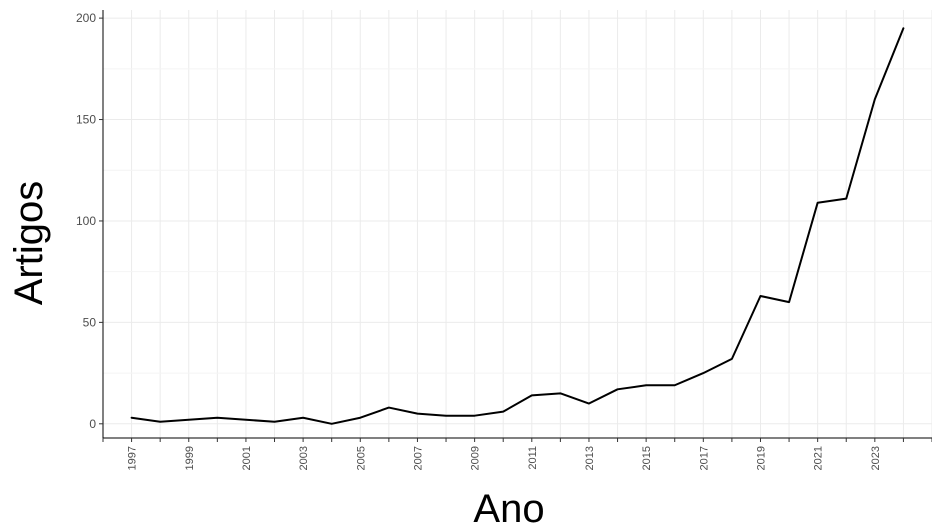 The height and width of the screenshot is (524, 932). Describe the element at coordinates (418, 458) in the screenshot. I see `x-tick-label: 2007` at that location.